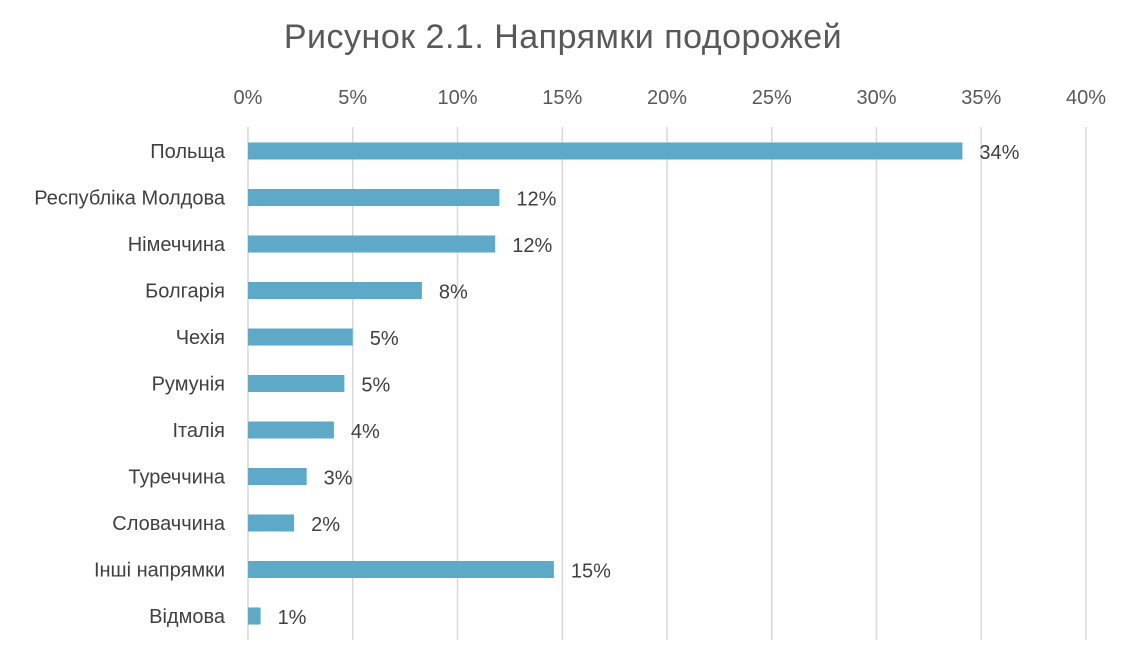  Describe the element at coordinates (185, 292) in the screenshot. I see `category-label: Болгарія` at that location.